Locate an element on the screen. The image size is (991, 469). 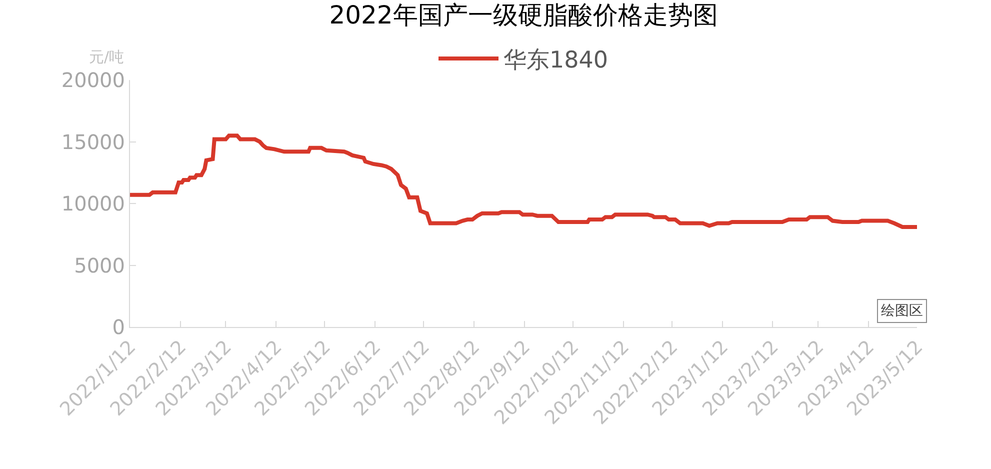
chart-title: 2022年国产一级硬脂酸价格走势图 is located at coordinates (523, 15).